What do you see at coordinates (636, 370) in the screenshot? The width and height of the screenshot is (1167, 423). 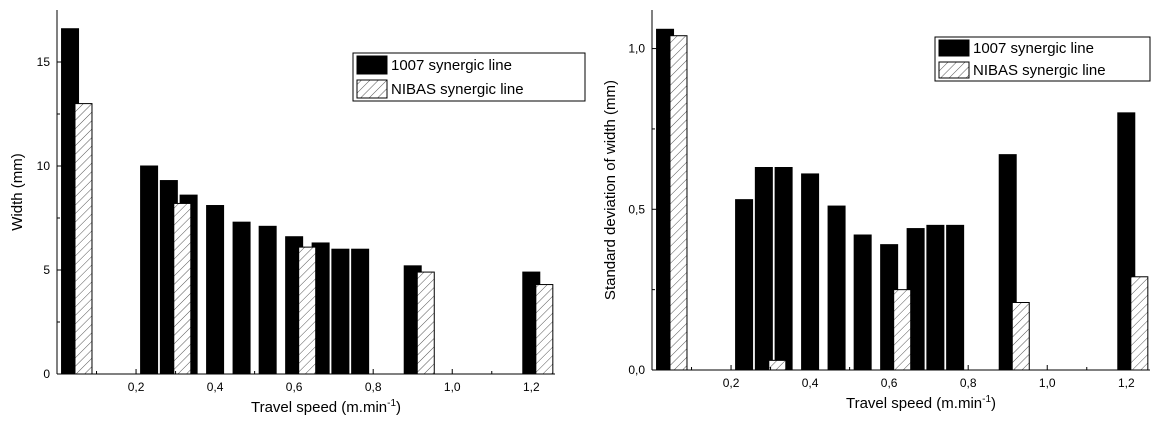 I see `y-tick-label-0: 0,0` at bounding box center [636, 370].